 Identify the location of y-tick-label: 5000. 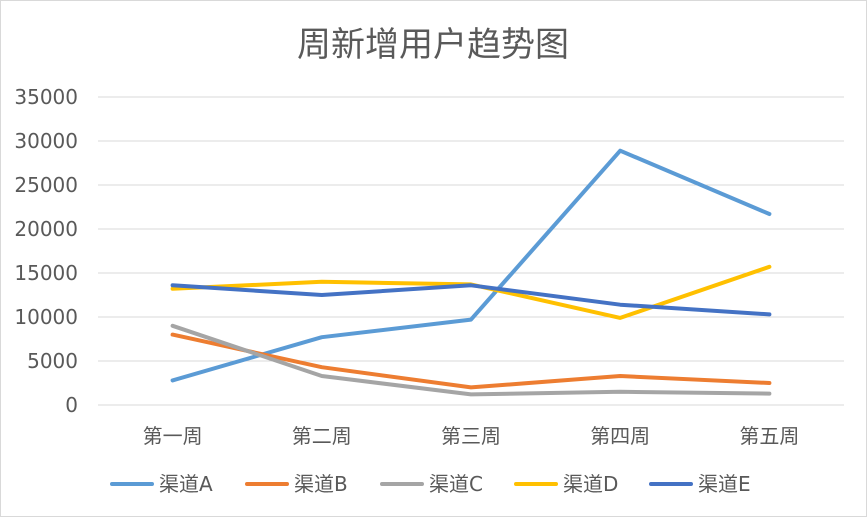
(52, 361).